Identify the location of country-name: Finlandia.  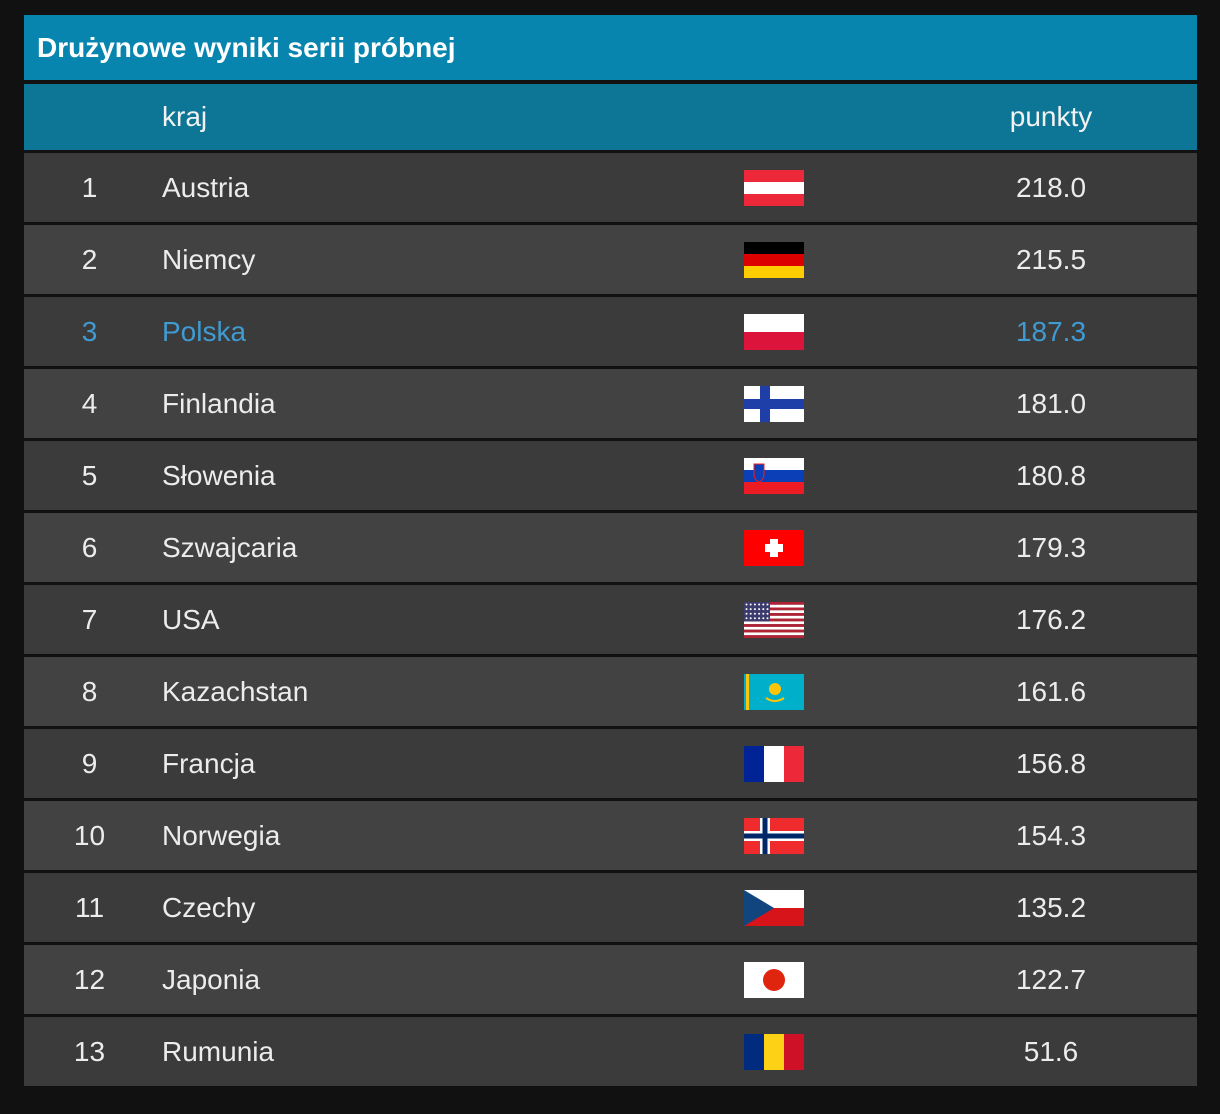
(219, 403).